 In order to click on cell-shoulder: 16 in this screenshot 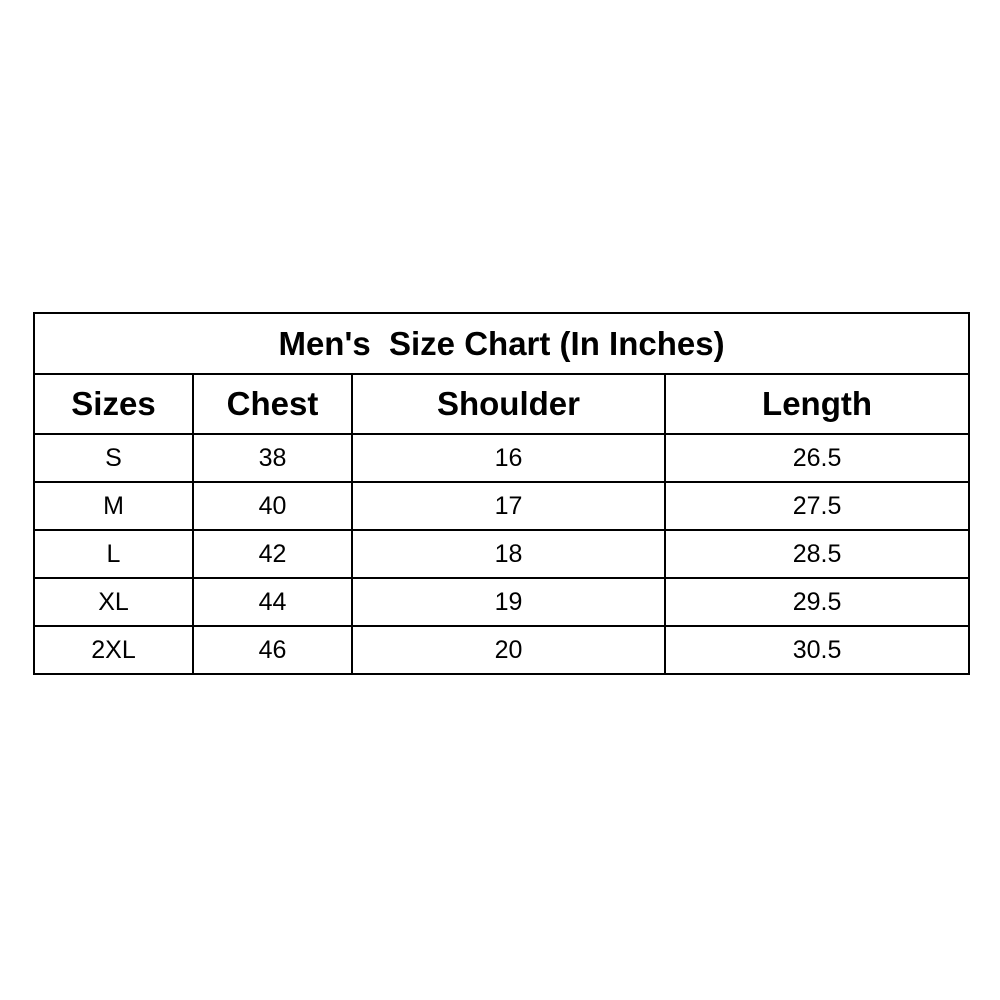, I will do `click(508, 458)`.